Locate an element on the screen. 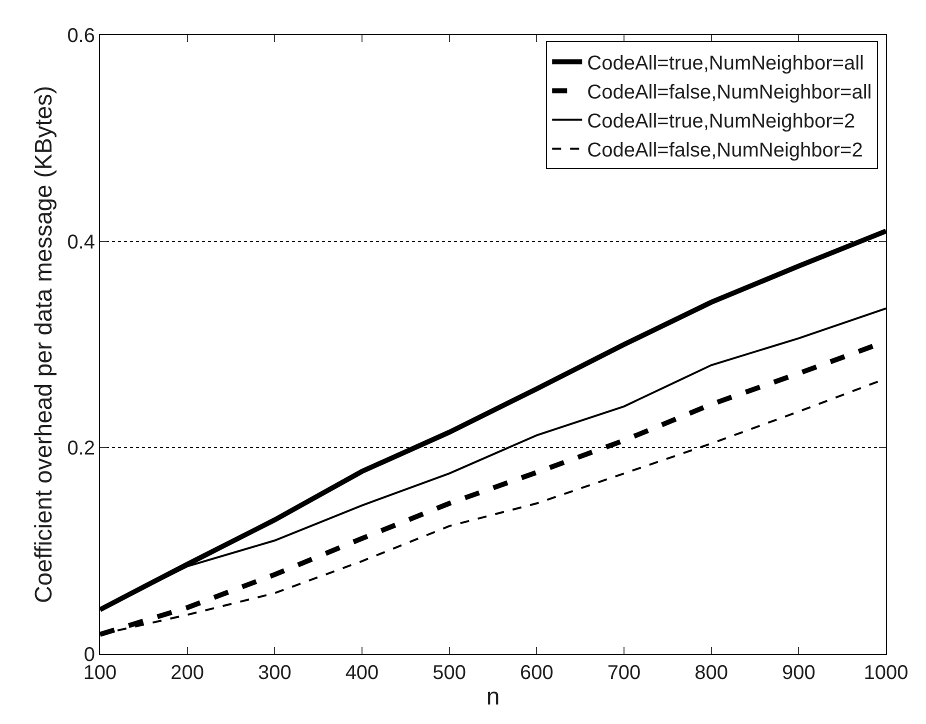  x-tick-label: 900 is located at coordinates (799, 673).